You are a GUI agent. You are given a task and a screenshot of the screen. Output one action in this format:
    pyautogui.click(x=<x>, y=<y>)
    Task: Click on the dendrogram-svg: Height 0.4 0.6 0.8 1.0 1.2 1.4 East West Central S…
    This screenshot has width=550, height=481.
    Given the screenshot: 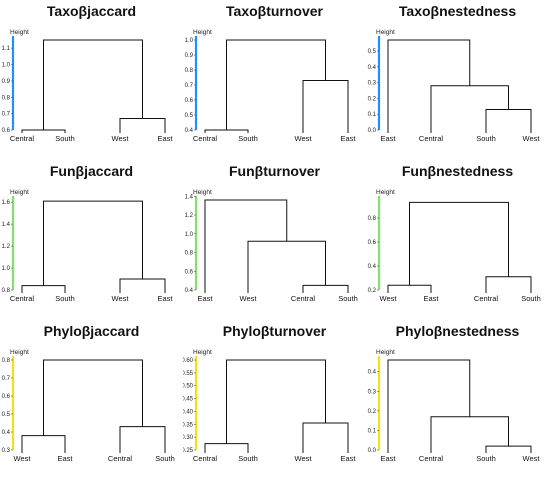 What is the action you would take?
    pyautogui.click(x=271, y=246)
    